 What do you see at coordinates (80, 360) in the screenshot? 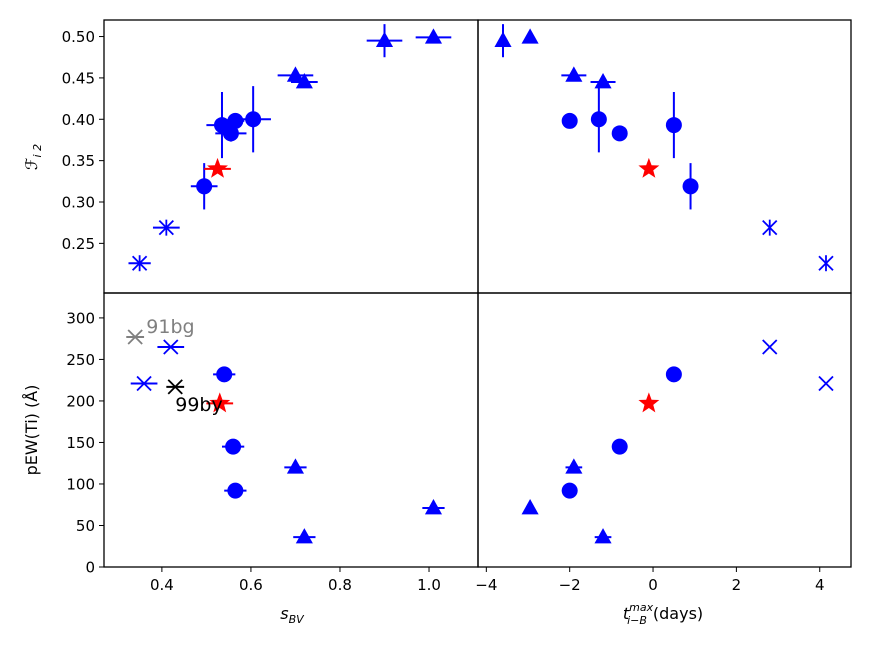
I see `ytick-label-bottom-left-5: 250` at bounding box center [80, 360].